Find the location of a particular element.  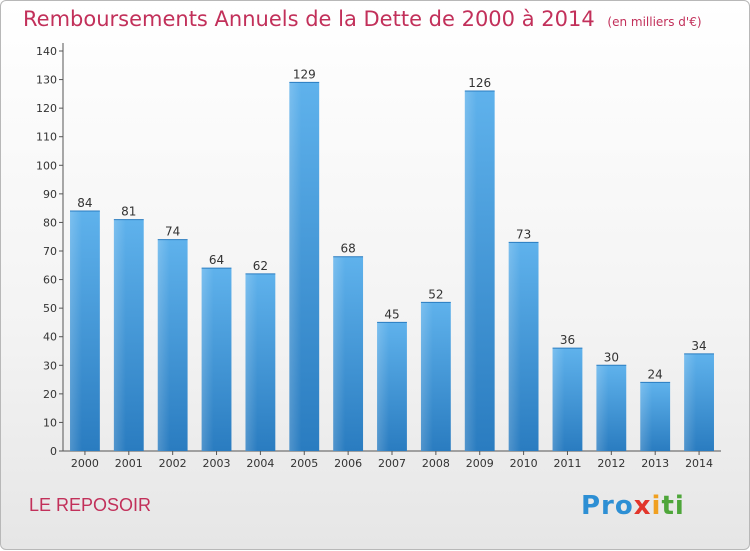

x-tick-label: 2006 is located at coordinates (348, 463).